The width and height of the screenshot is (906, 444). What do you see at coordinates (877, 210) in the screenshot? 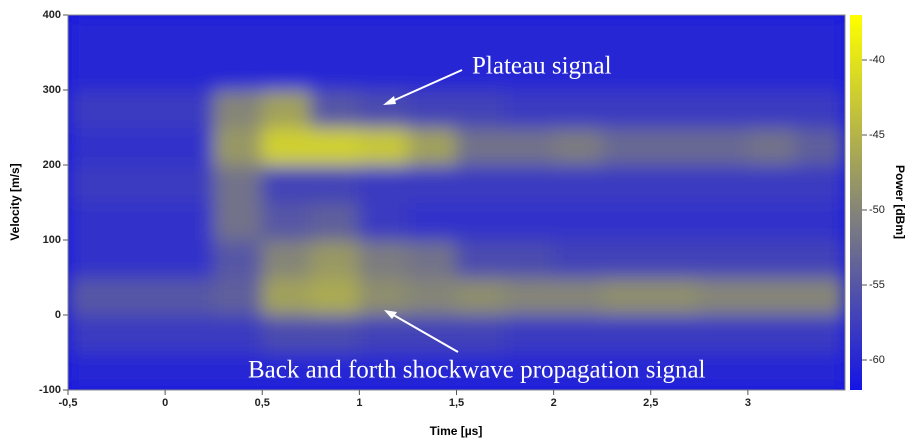
I see `colorbar-tick-label: -50` at bounding box center [877, 210].